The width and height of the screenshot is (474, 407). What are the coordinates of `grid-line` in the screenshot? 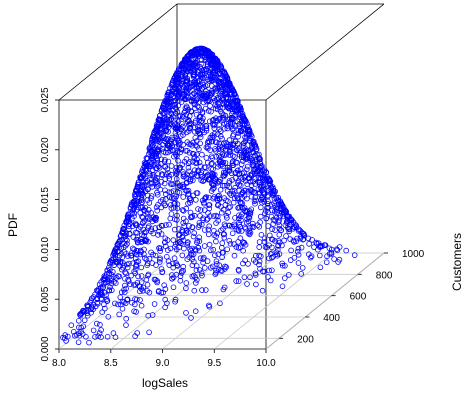 It's located at (325, 301).